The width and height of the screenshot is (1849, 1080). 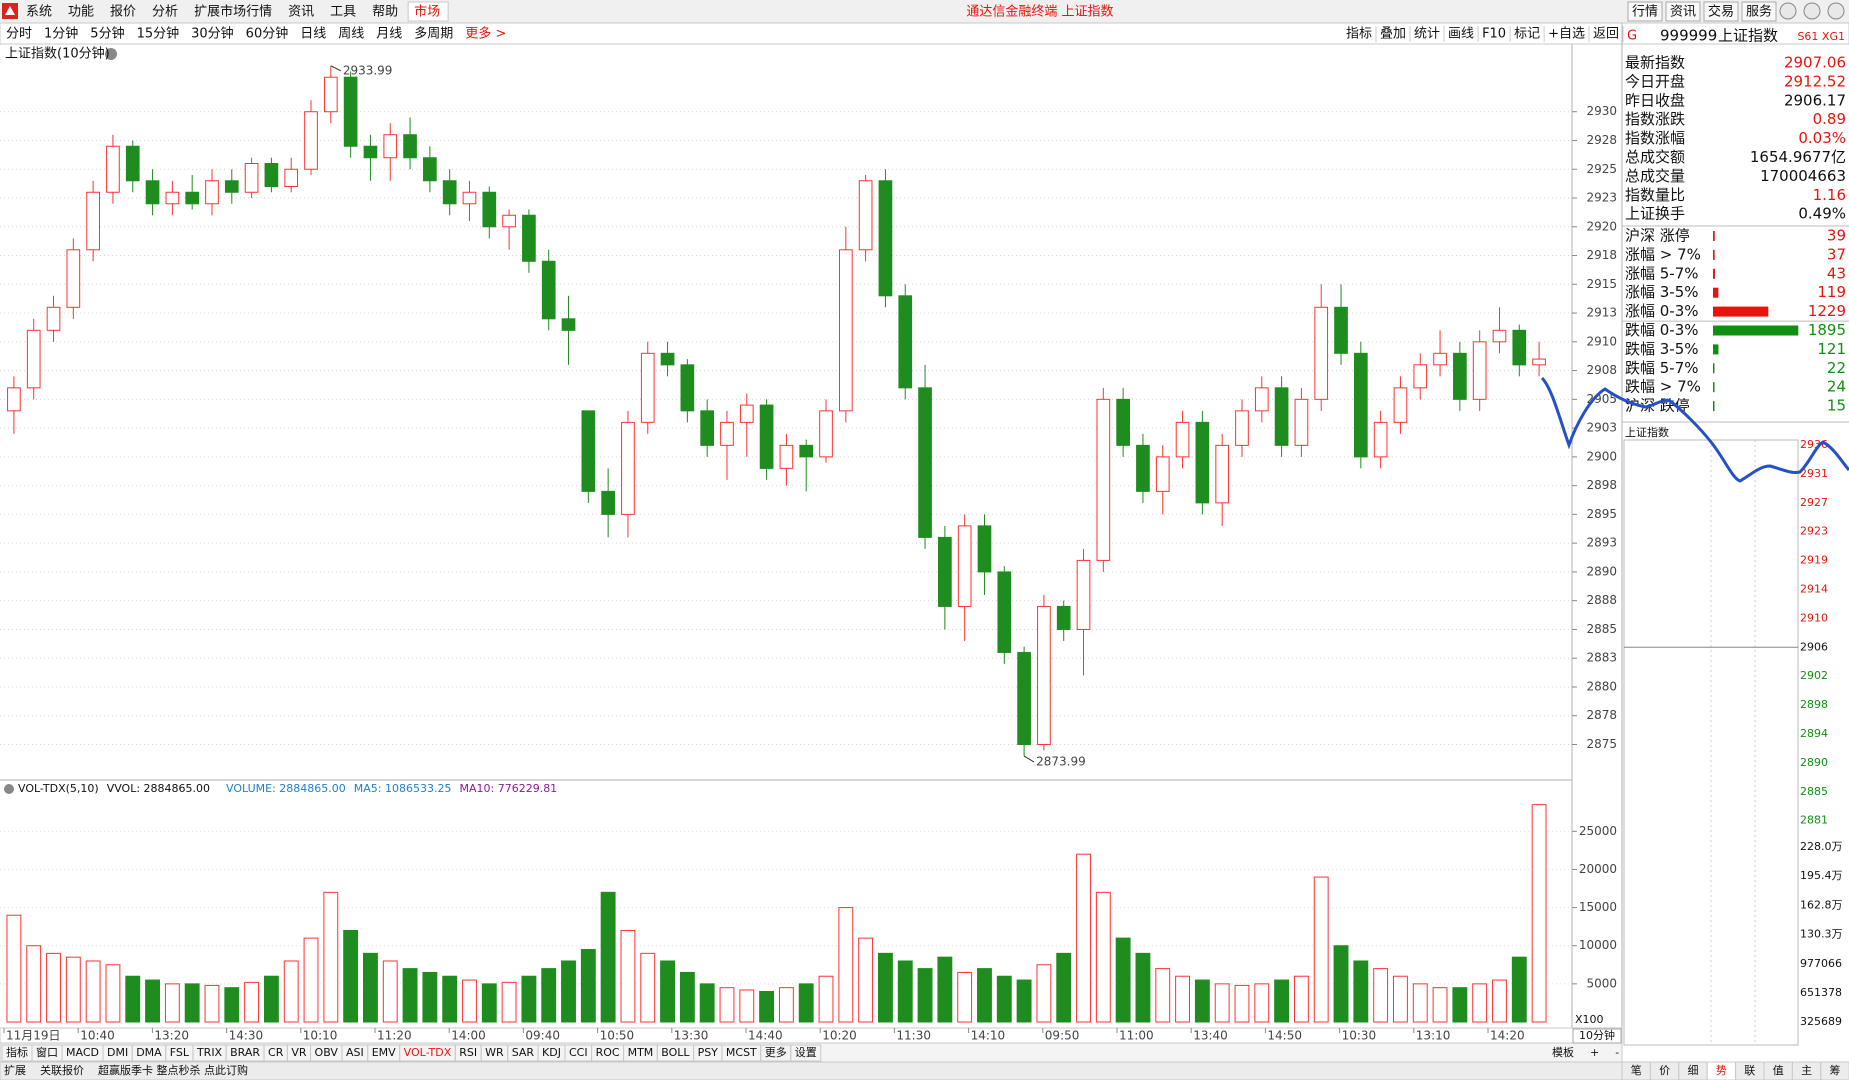 I want to click on indicator-tab: EMV, so click(x=384, y=1052).